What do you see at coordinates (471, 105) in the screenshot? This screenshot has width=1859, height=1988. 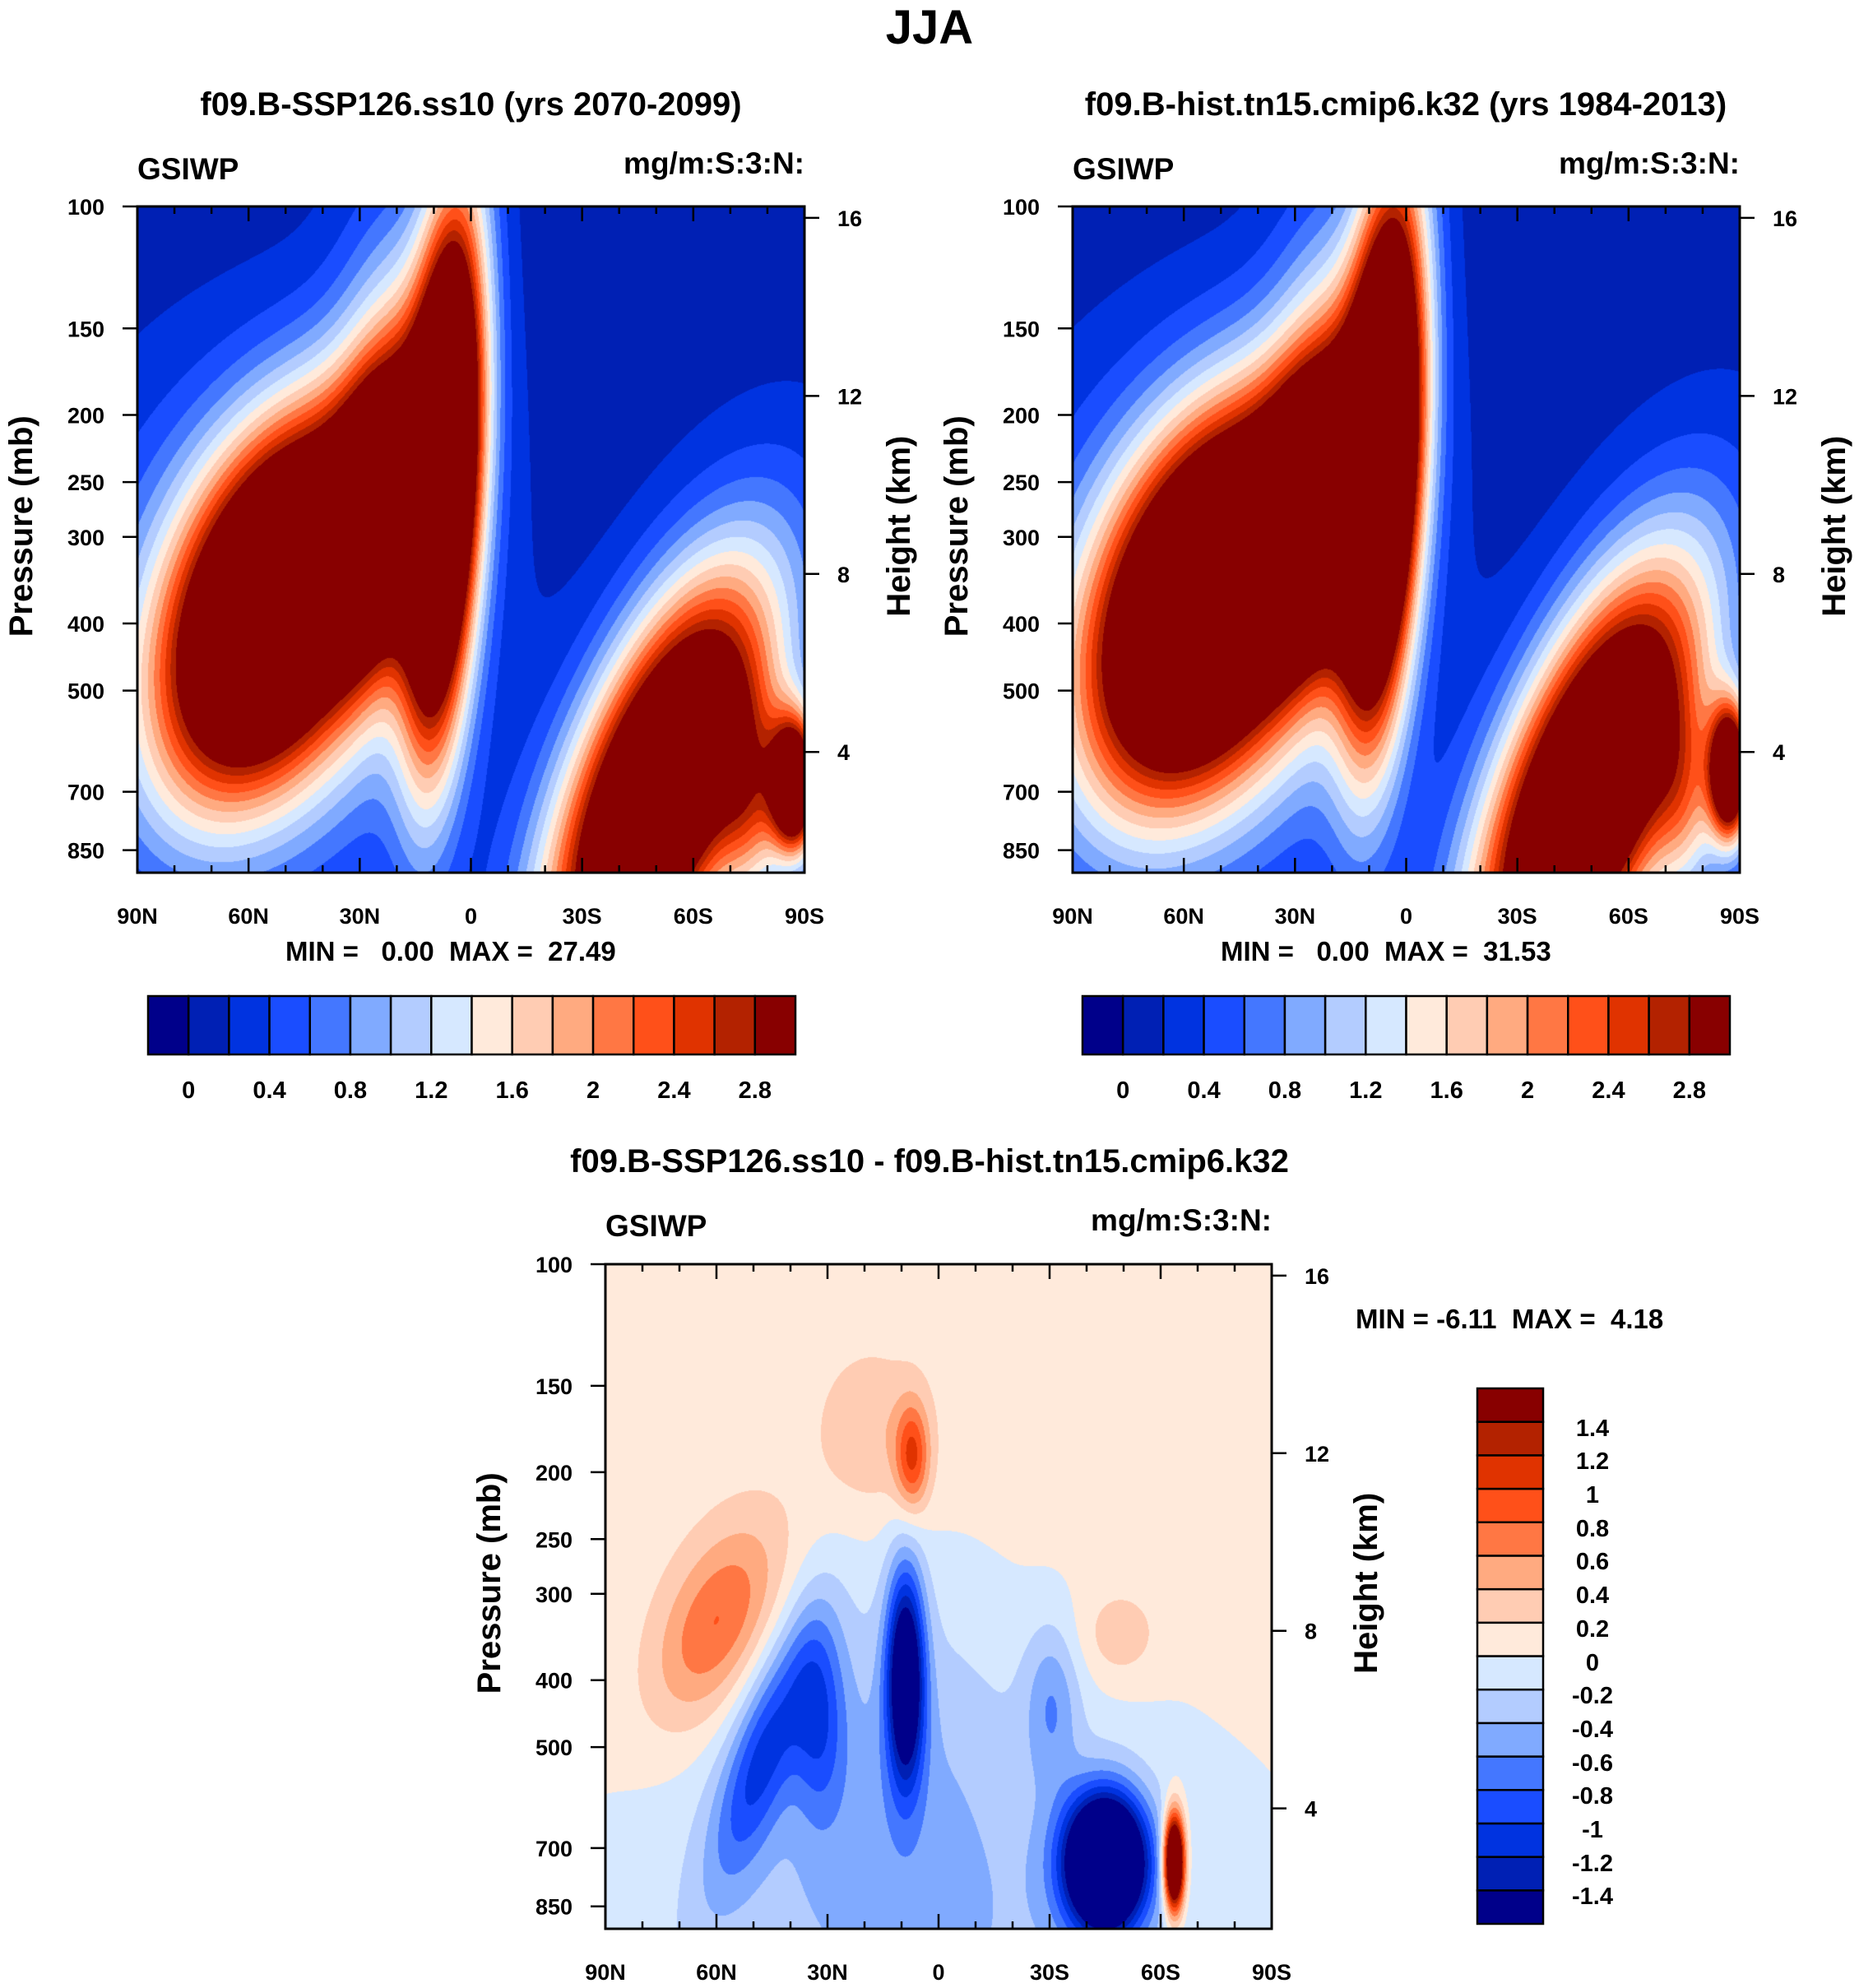 I see `panel1-title: f09.B-SSP126.ss10 (yrs 2070-2099)` at bounding box center [471, 105].